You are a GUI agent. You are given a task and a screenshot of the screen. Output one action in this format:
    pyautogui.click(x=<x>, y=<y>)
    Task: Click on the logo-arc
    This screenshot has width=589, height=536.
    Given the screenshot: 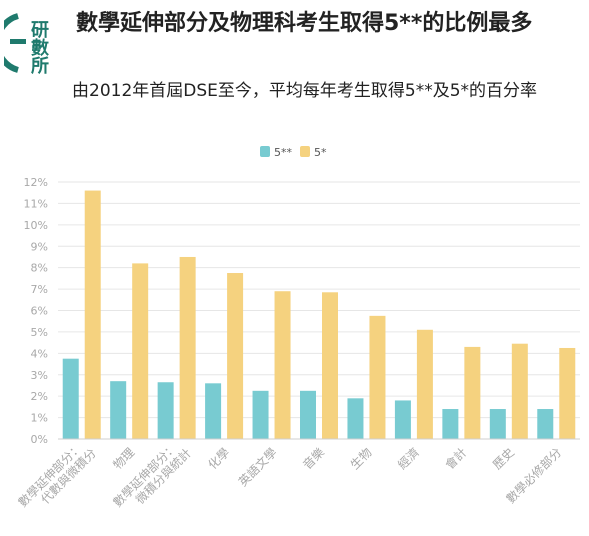 What is the action you would take?
    pyautogui.click(x=11, y=43)
    